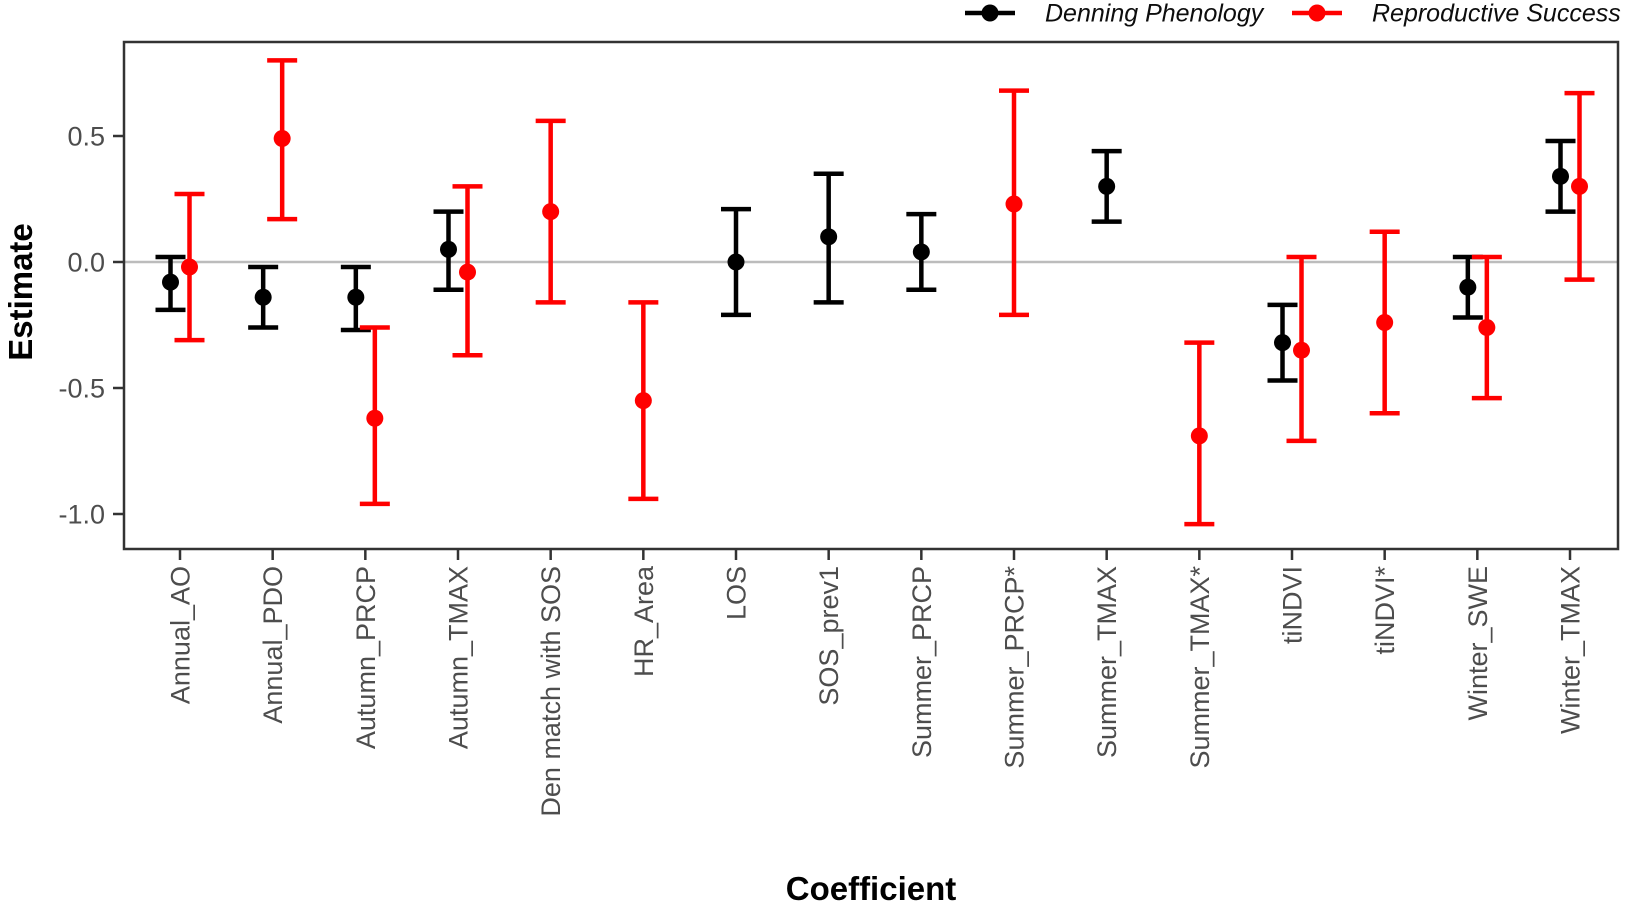  Describe the element at coordinates (922, 662) in the screenshot. I see `x-tick-label-summer-prcp: Summer_PRCP` at that location.